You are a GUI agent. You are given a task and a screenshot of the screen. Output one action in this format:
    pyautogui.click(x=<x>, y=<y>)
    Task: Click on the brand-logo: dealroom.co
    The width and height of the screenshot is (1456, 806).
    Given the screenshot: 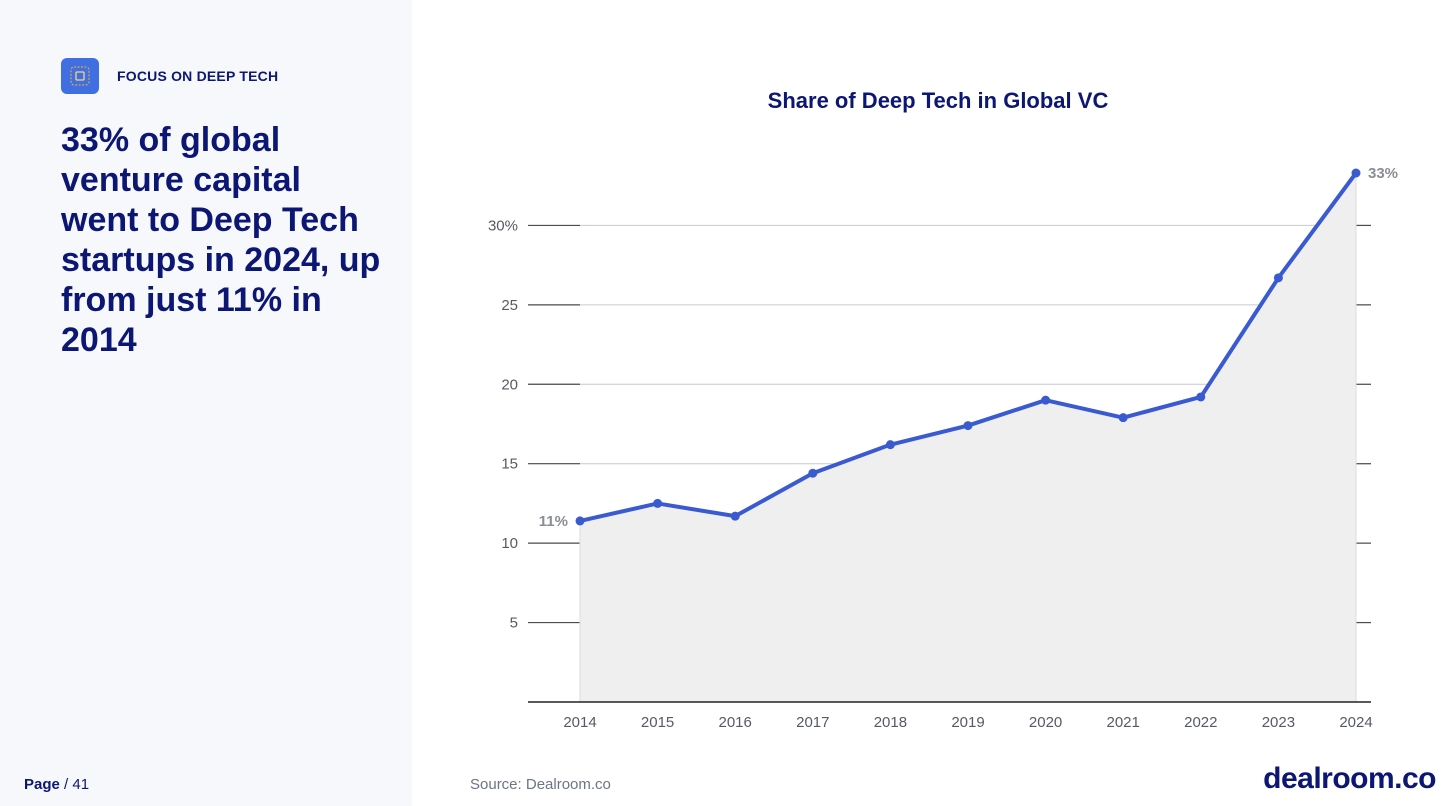 What is the action you would take?
    pyautogui.click(x=1349, y=778)
    